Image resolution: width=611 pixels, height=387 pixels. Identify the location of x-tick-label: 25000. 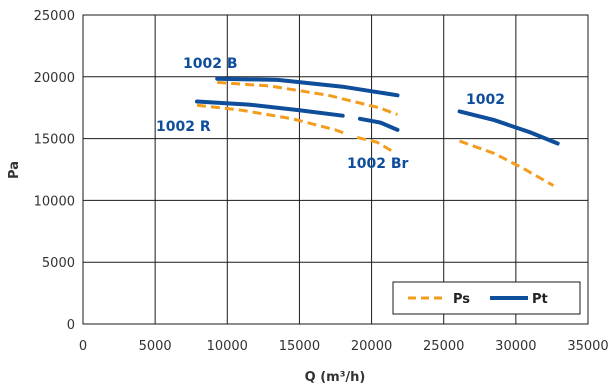
(443, 346).